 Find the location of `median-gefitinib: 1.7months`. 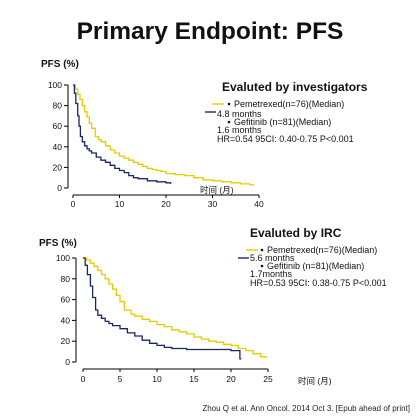

median-gefitinib: 1.7months is located at coordinates (271, 274).